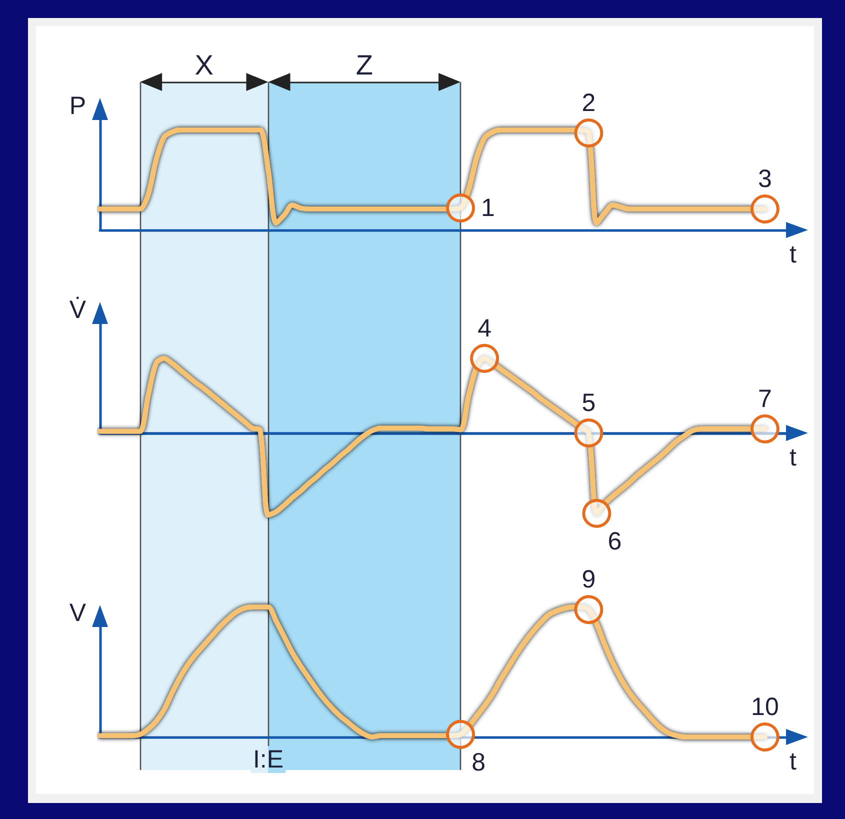 This screenshot has height=819, width=845. Describe the element at coordinates (765, 179) in the screenshot. I see `annotation: 3` at that location.